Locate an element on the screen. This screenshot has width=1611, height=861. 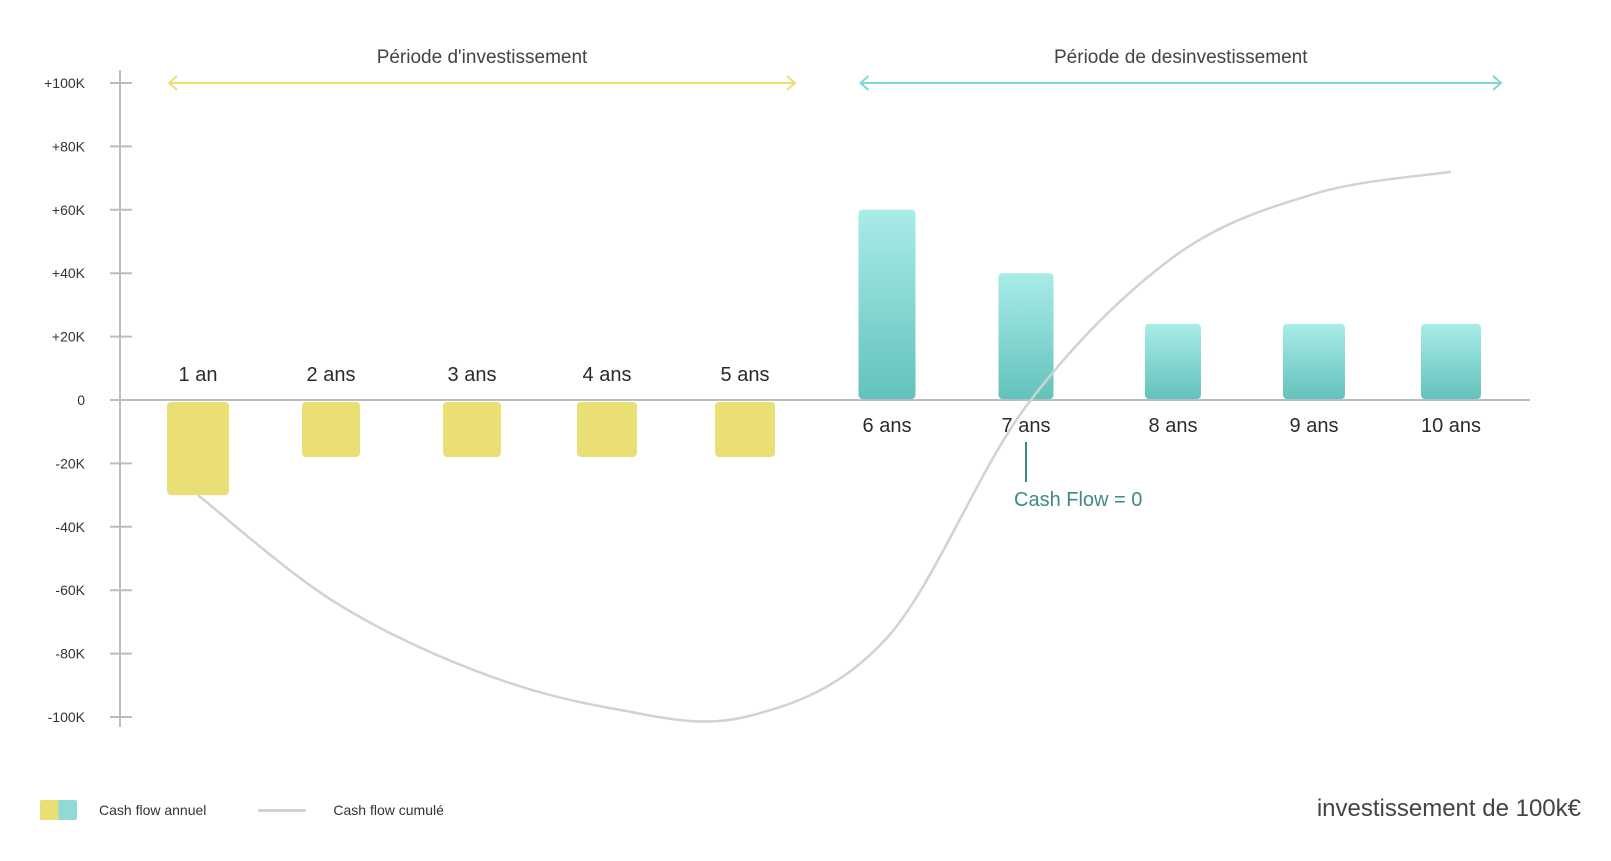
category-label: 9 ans is located at coordinates (1314, 426).